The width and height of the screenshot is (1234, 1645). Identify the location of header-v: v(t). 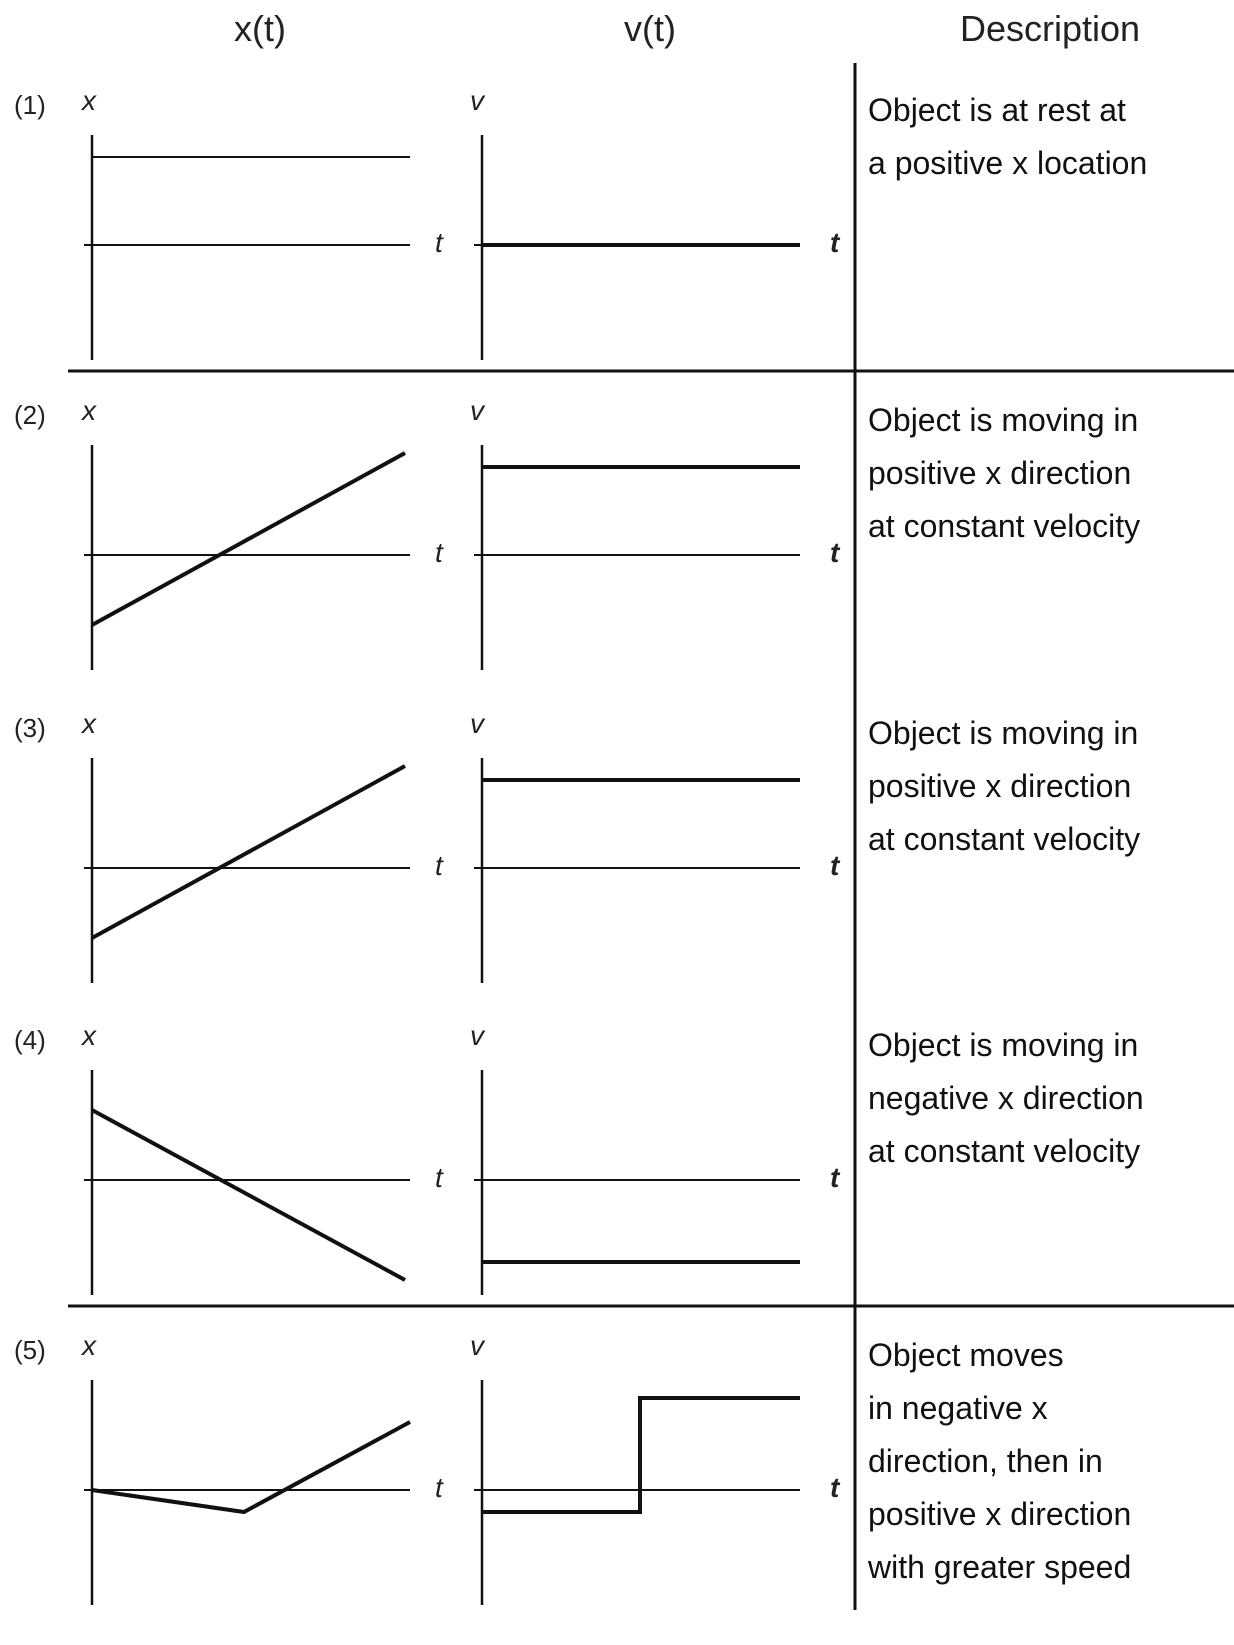
(650, 28).